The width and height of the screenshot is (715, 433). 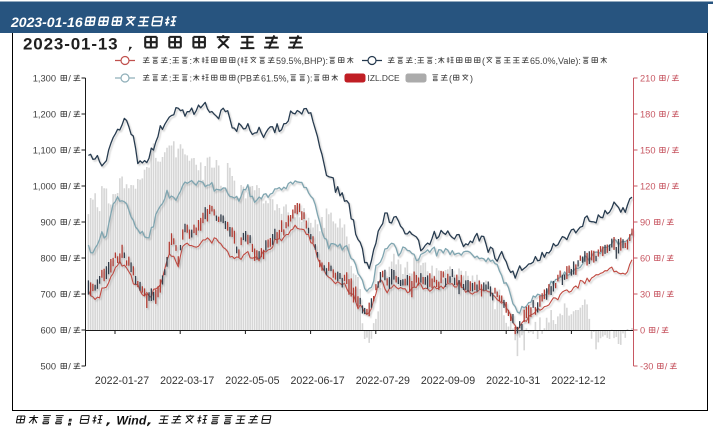 What do you see at coordinates (302, 61) in the screenshot?
I see `svg-text: 59.5%,BHP):` at bounding box center [302, 61].